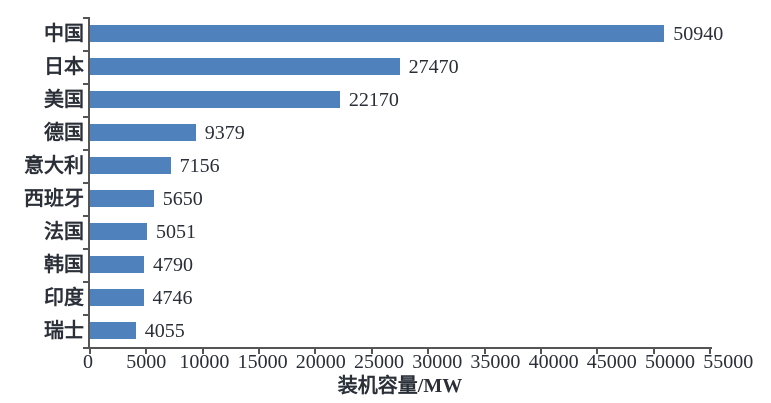 This screenshot has width=771, height=403. What do you see at coordinates (698, 33) in the screenshot?
I see `value-label: 50940` at bounding box center [698, 33].